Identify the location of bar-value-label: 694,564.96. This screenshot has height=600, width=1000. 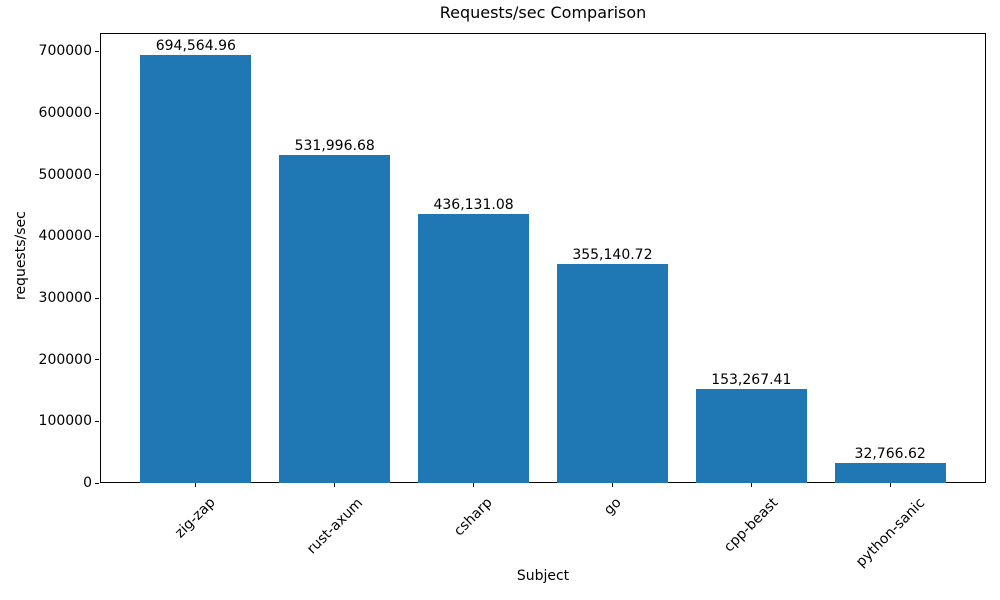
(195, 45).